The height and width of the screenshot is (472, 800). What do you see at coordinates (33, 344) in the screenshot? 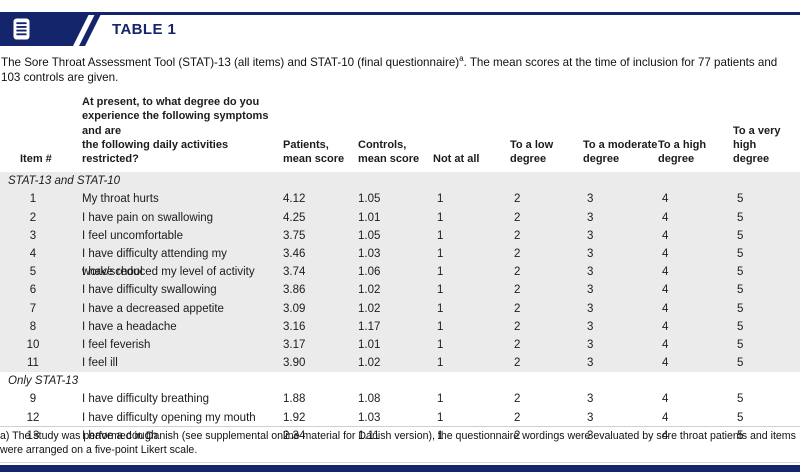
I see `item-cell: 10` at bounding box center [33, 344].